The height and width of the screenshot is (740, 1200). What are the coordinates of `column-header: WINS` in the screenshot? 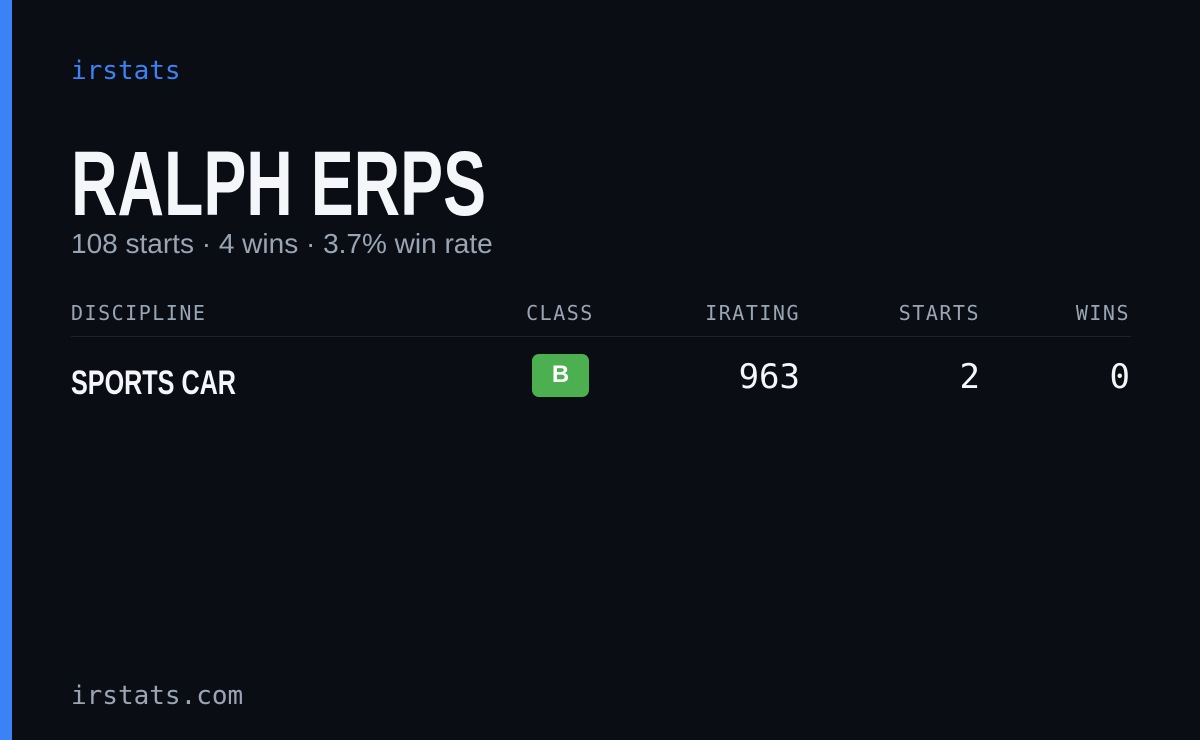 It's located at (1102, 313).